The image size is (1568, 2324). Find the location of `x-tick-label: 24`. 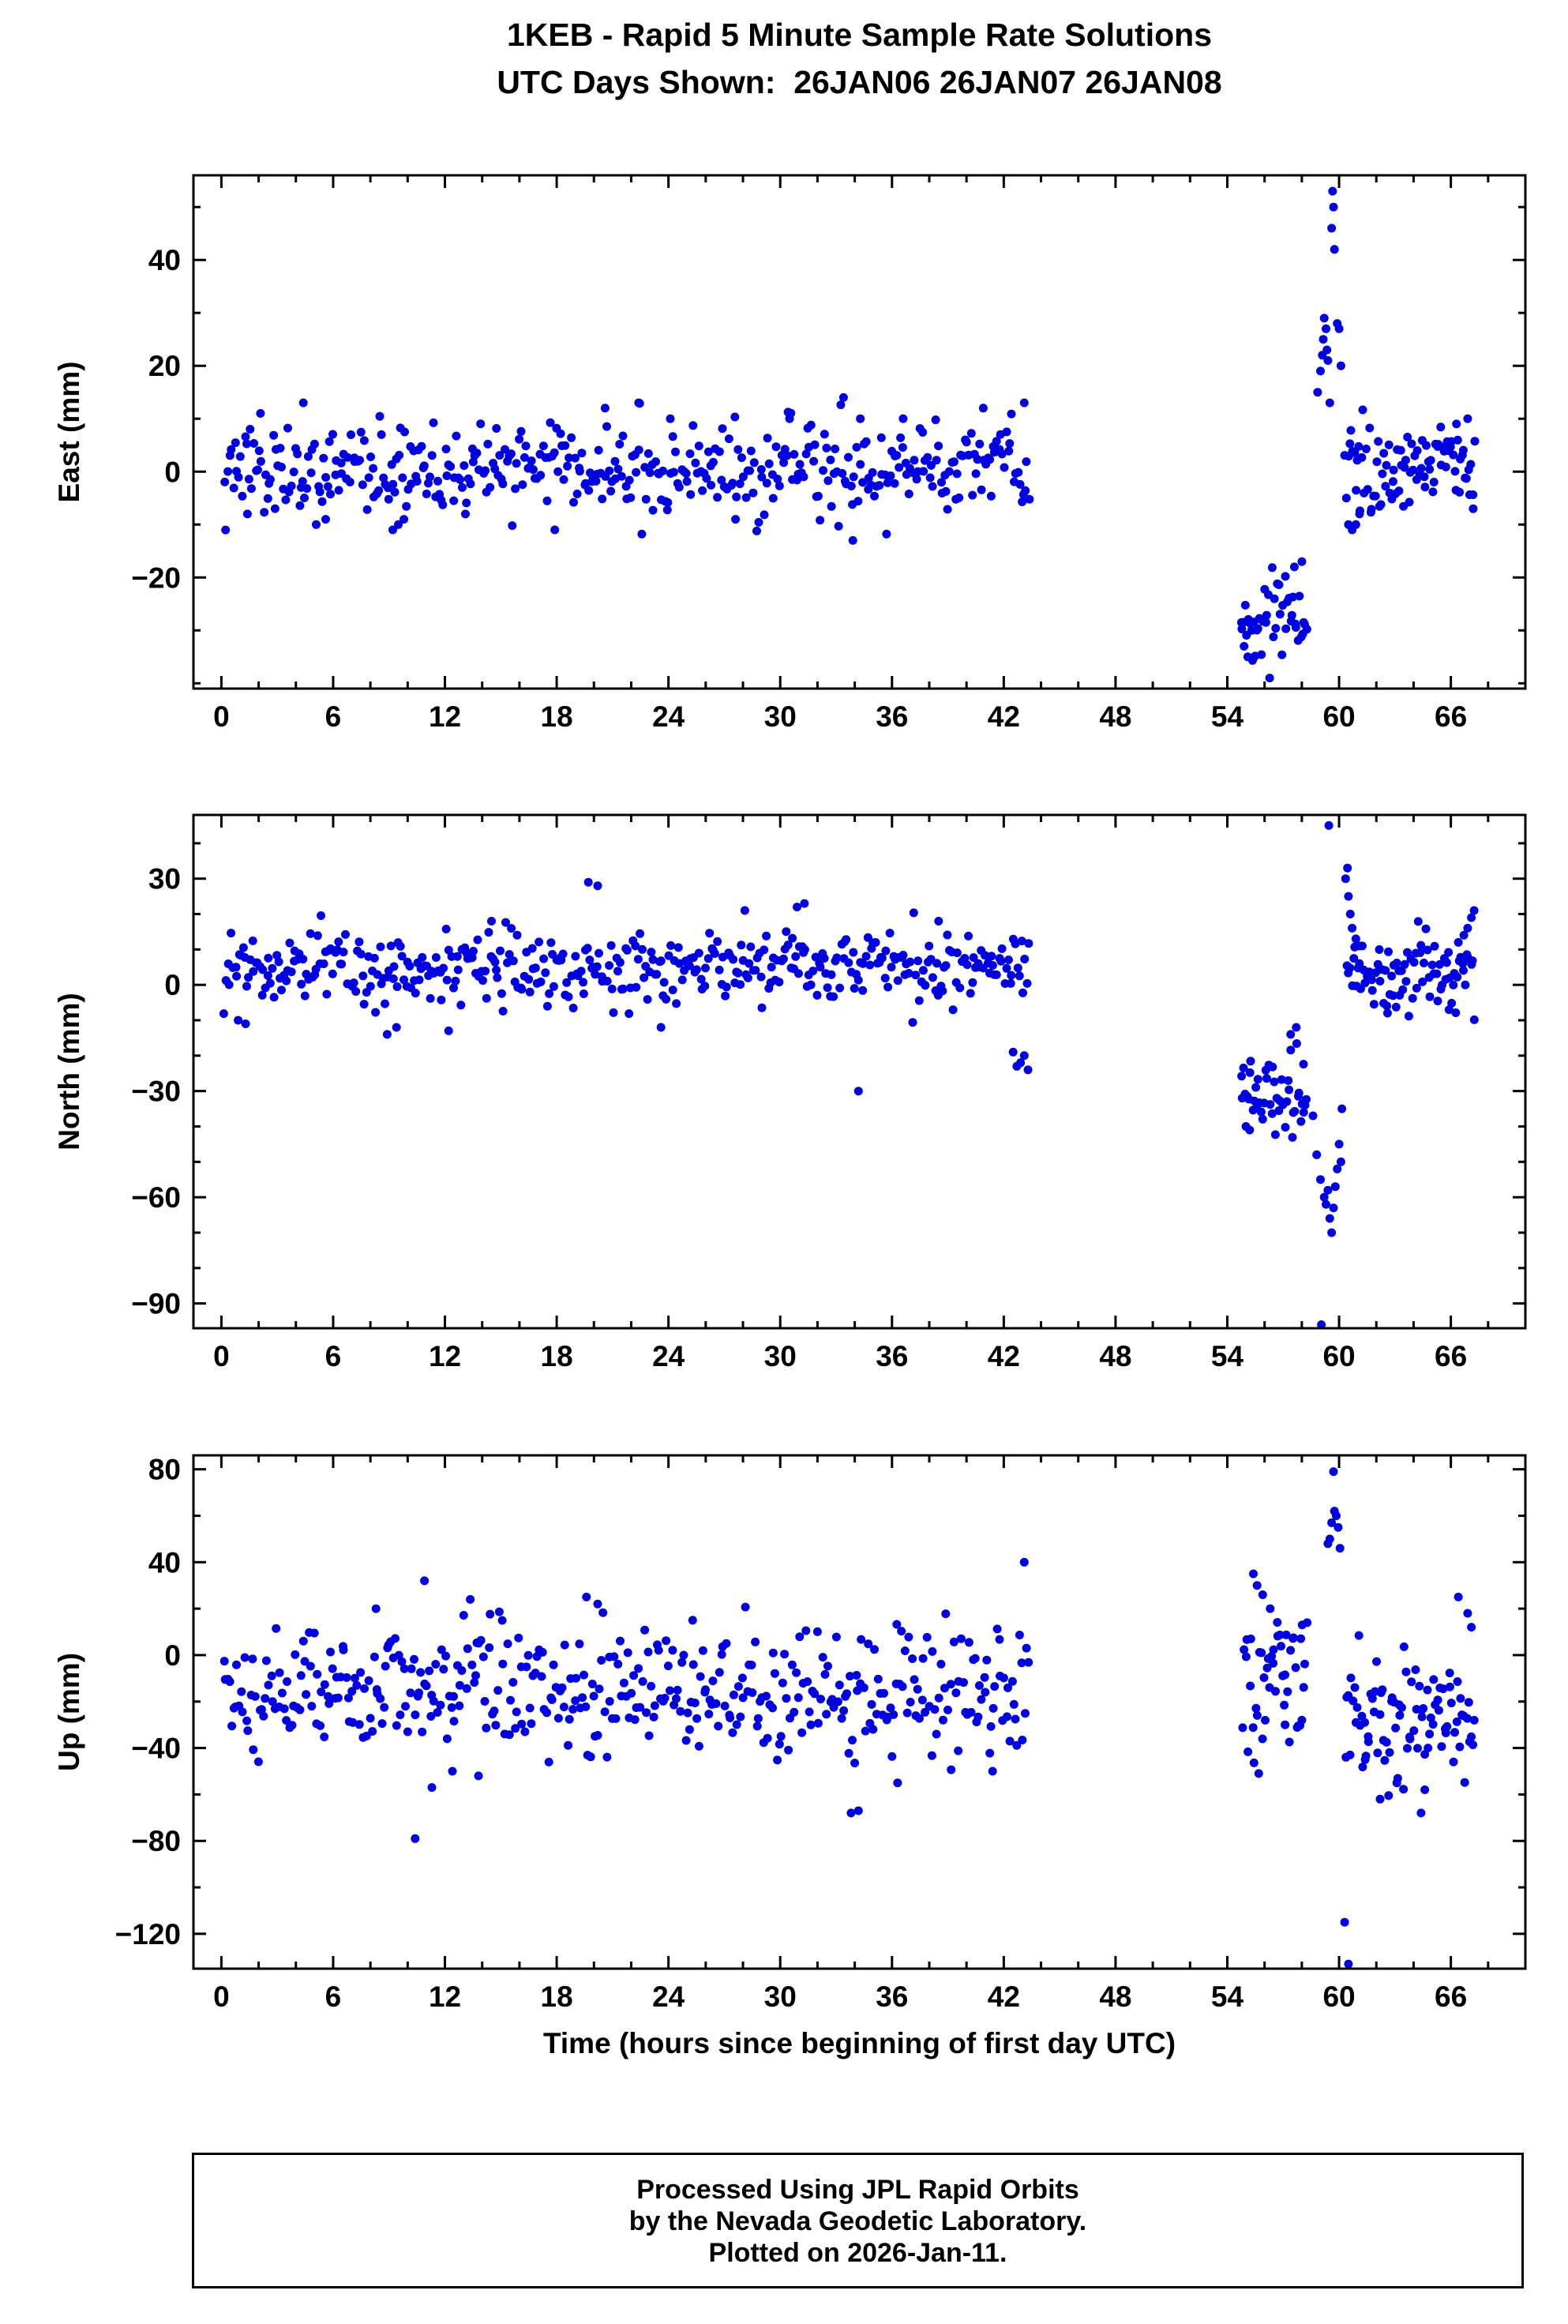

x-tick-label: 24 is located at coordinates (668, 1356).